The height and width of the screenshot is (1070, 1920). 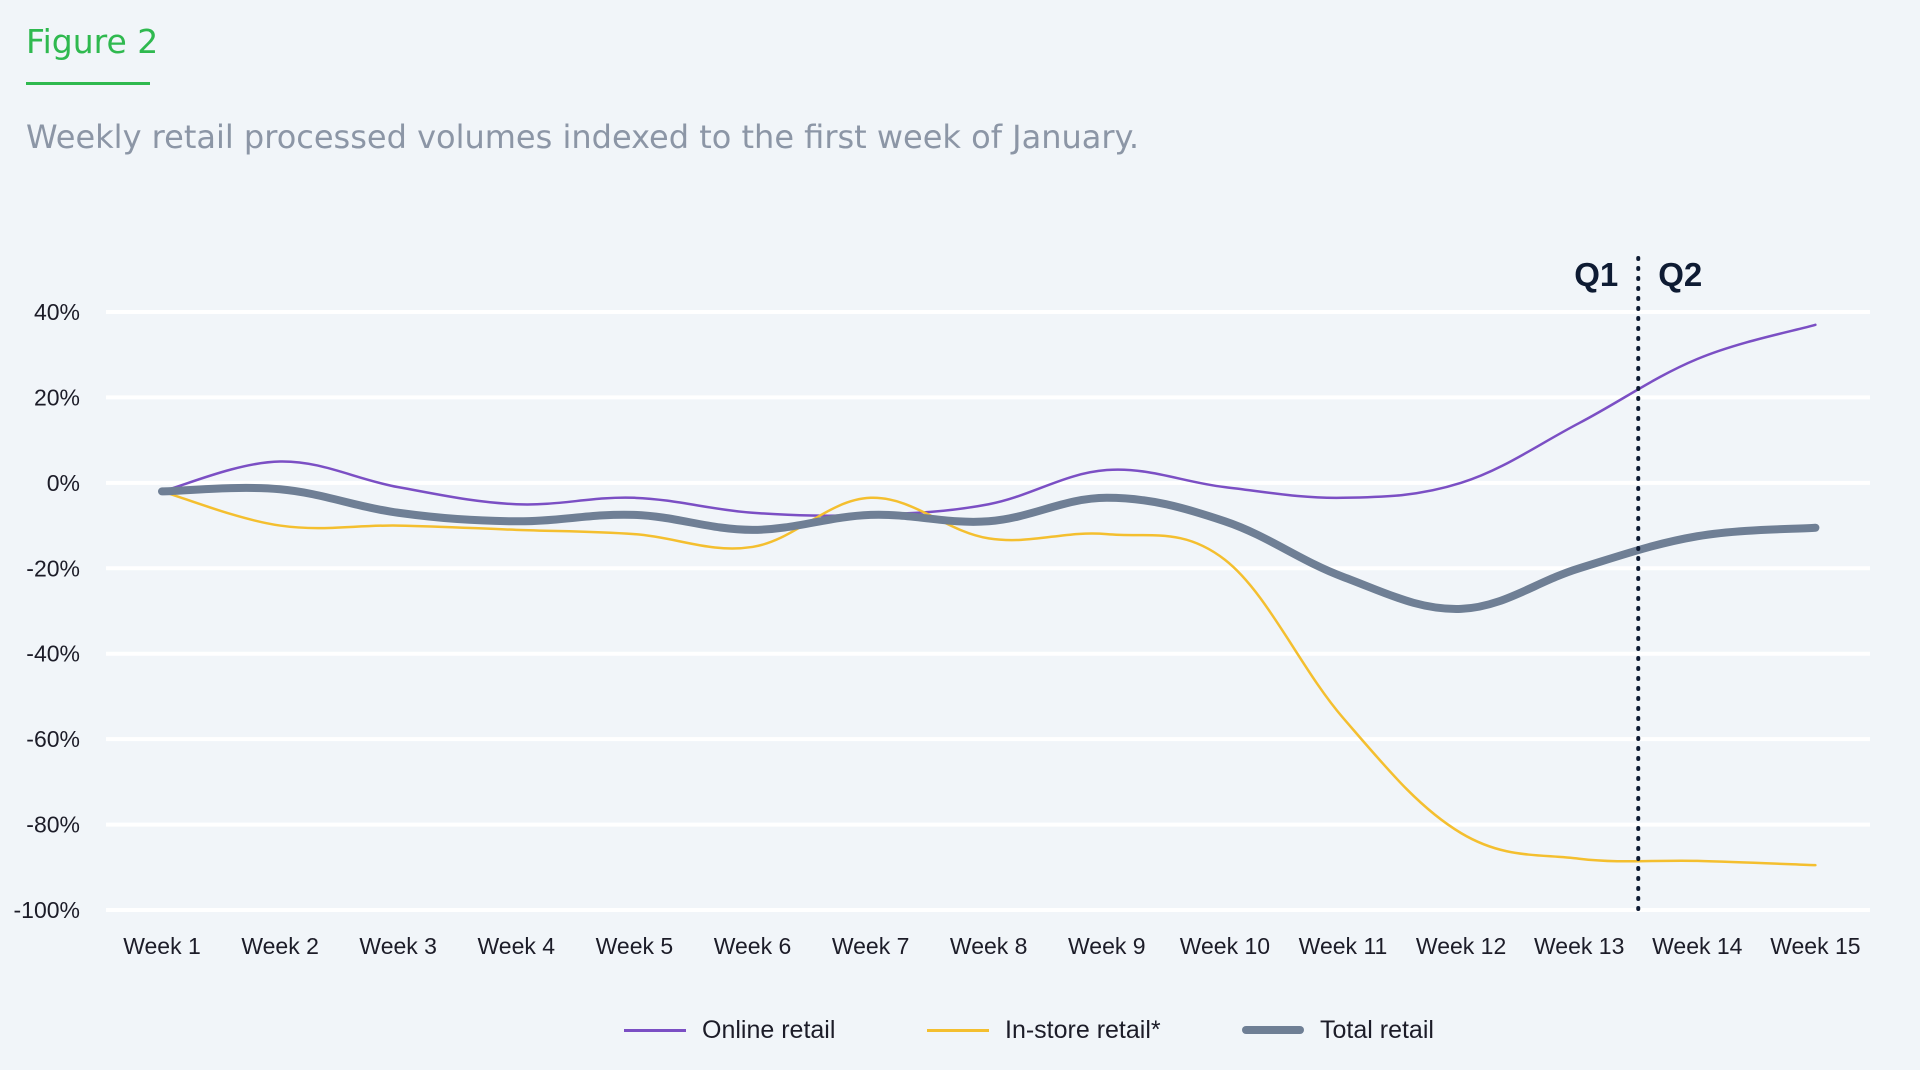 What do you see at coordinates (1579, 946) in the screenshot?
I see `x-tick-label: Week 13` at bounding box center [1579, 946].